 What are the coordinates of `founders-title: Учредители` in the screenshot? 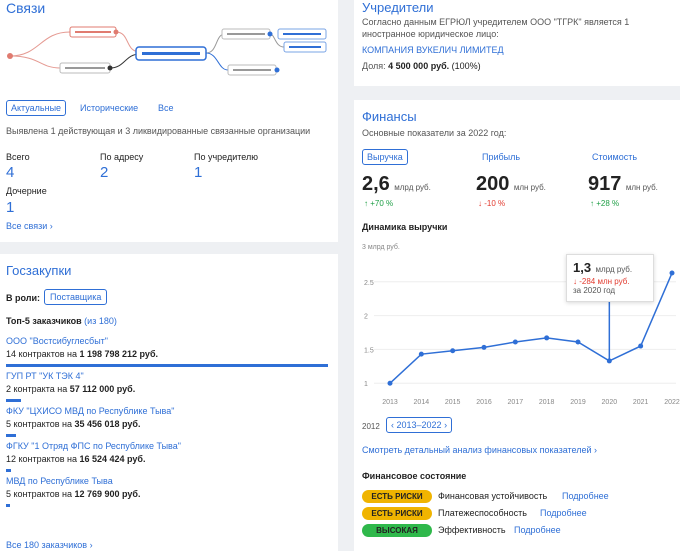 It's located at (398, 7).